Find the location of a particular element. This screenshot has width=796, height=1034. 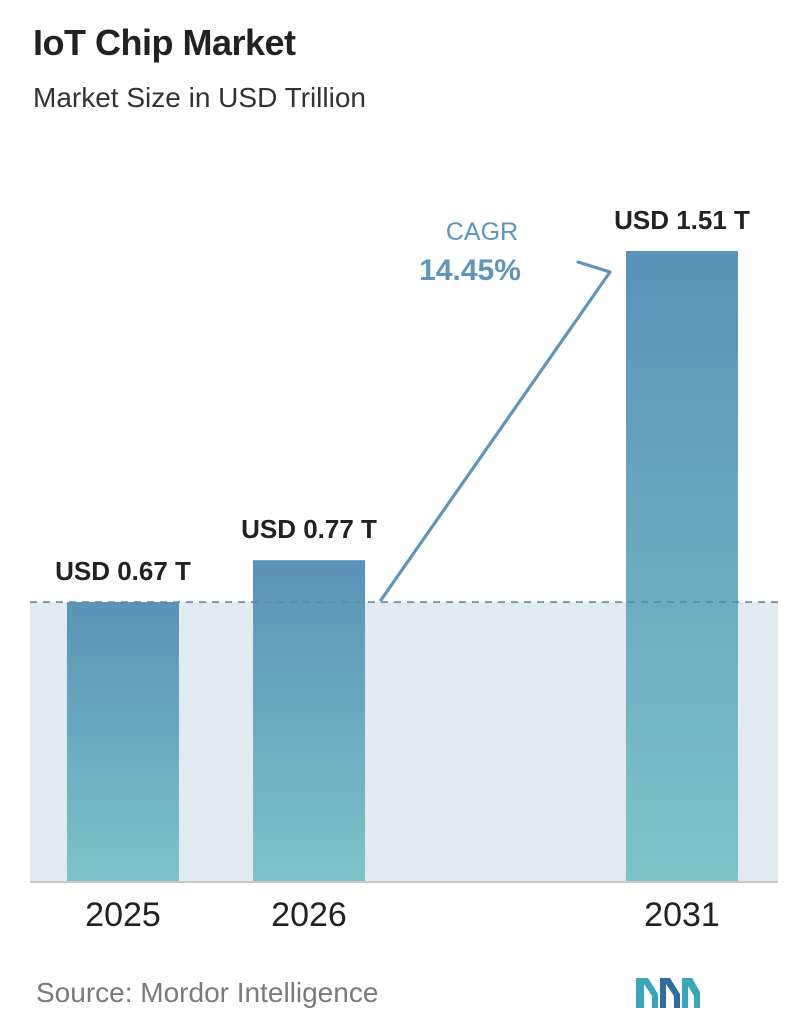

bar-2031 is located at coordinates (682, 566).